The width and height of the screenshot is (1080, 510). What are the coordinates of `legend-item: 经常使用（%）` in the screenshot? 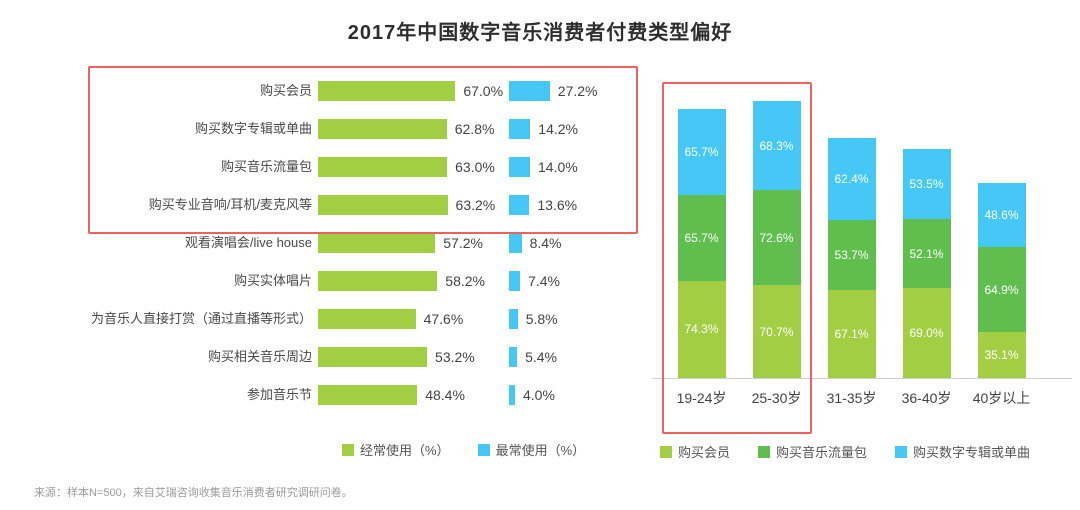 It's located at (396, 449).